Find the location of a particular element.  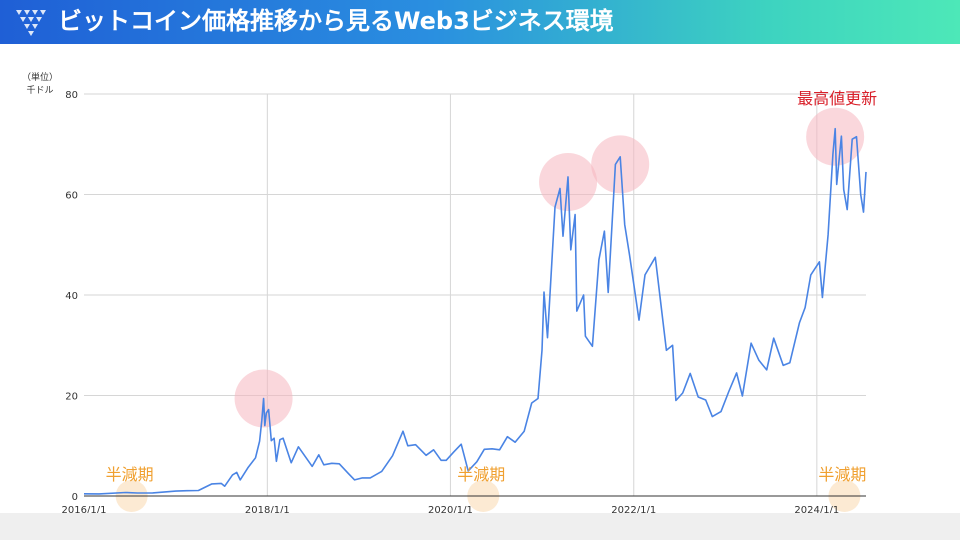

x-tick-label: 2024/1/1 is located at coordinates (816, 509).